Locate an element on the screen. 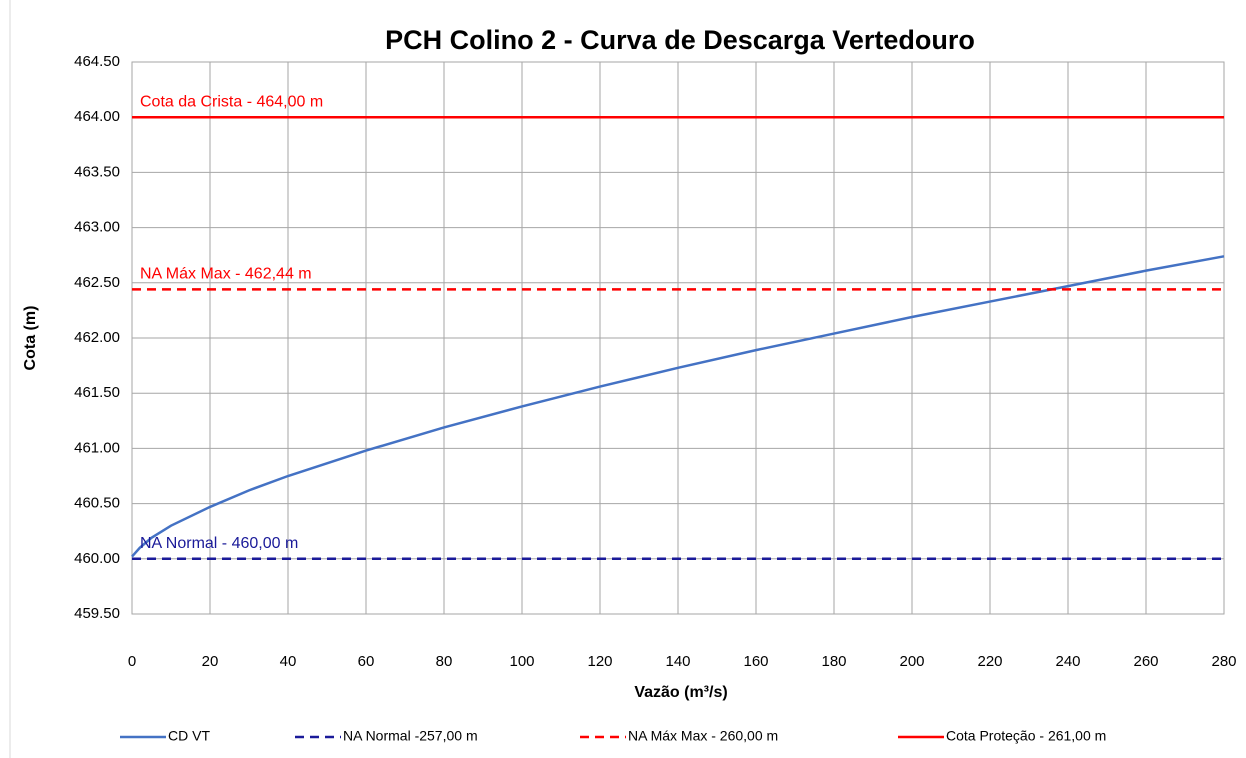 The image size is (1246, 758). x-tick-label: 280 is located at coordinates (1223, 661).